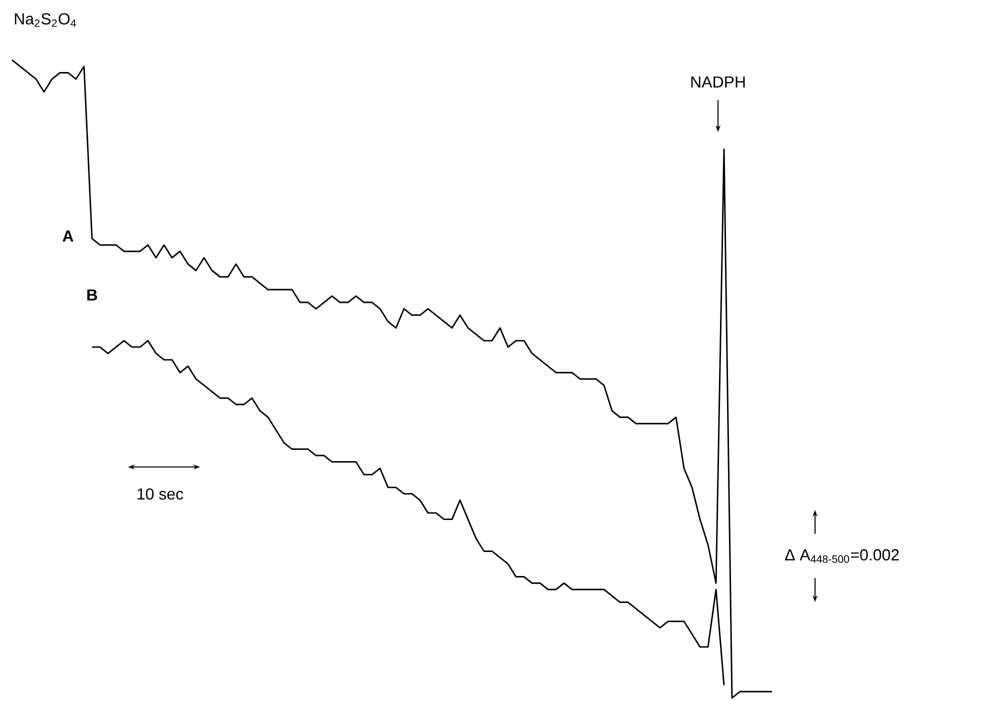  What do you see at coordinates (68, 236) in the screenshot?
I see `series-label: A` at bounding box center [68, 236].